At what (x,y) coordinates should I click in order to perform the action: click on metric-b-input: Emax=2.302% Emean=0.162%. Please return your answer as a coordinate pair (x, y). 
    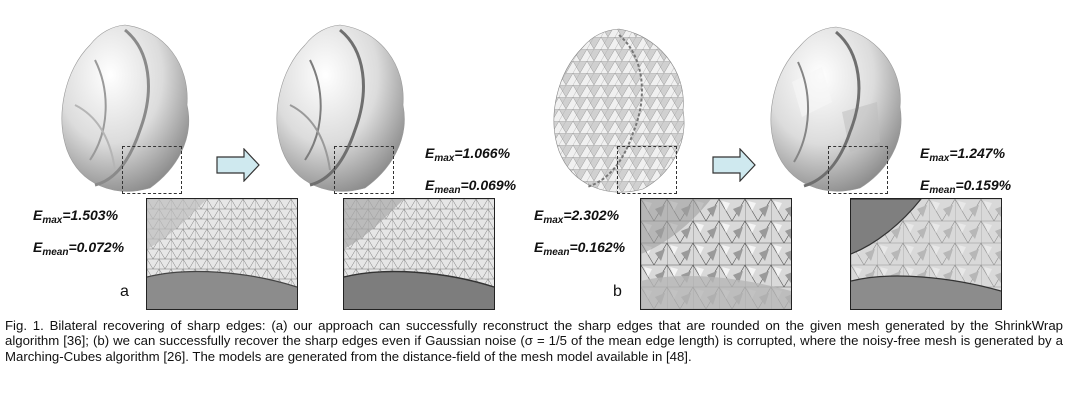
    Looking at the image, I should click on (580, 232).